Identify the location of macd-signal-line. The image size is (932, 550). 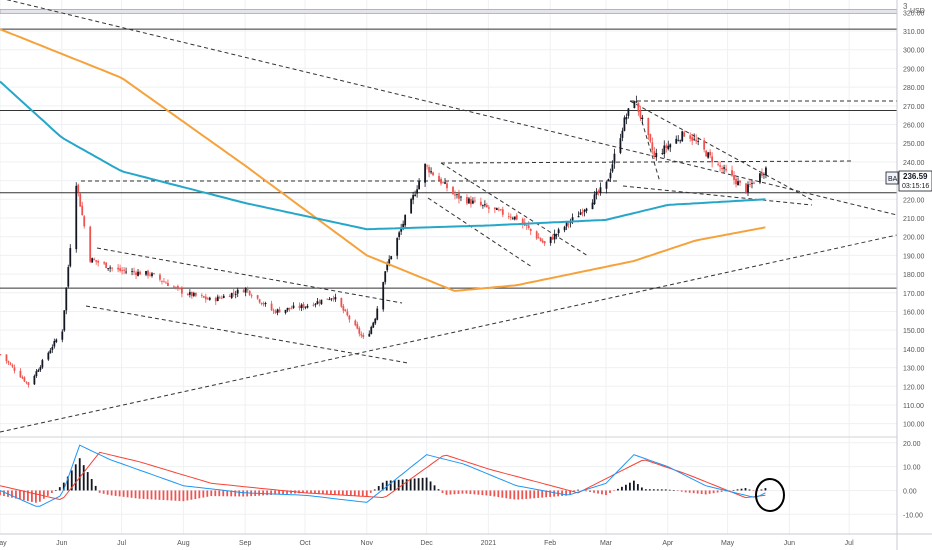
(383, 476).